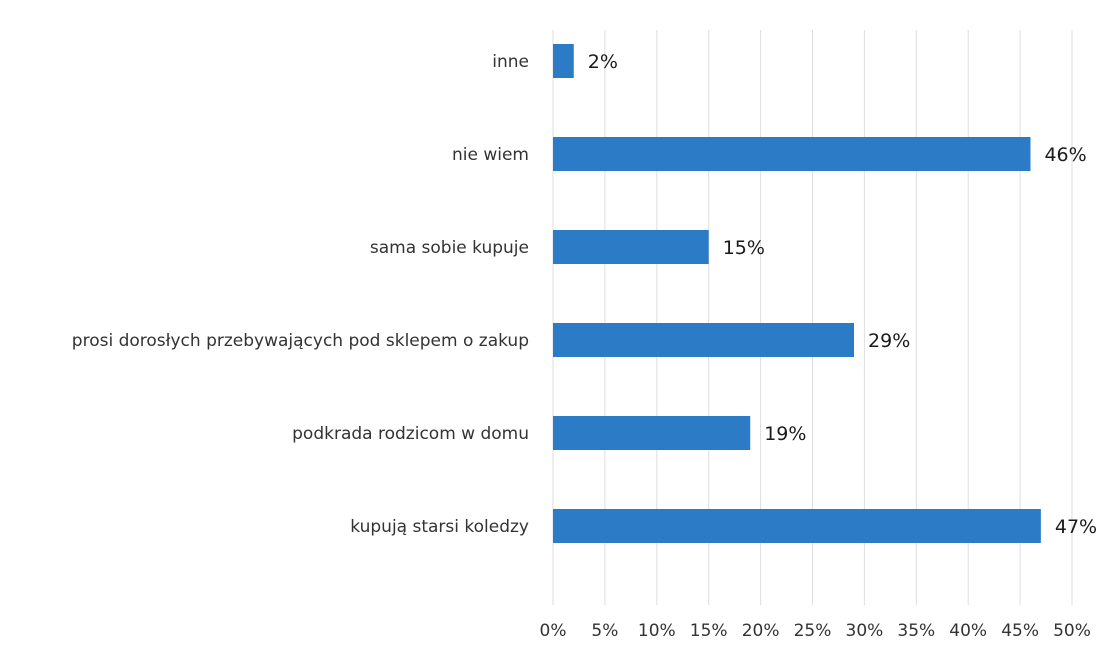  I want to click on x-tick-label: 40%, so click(968, 631).